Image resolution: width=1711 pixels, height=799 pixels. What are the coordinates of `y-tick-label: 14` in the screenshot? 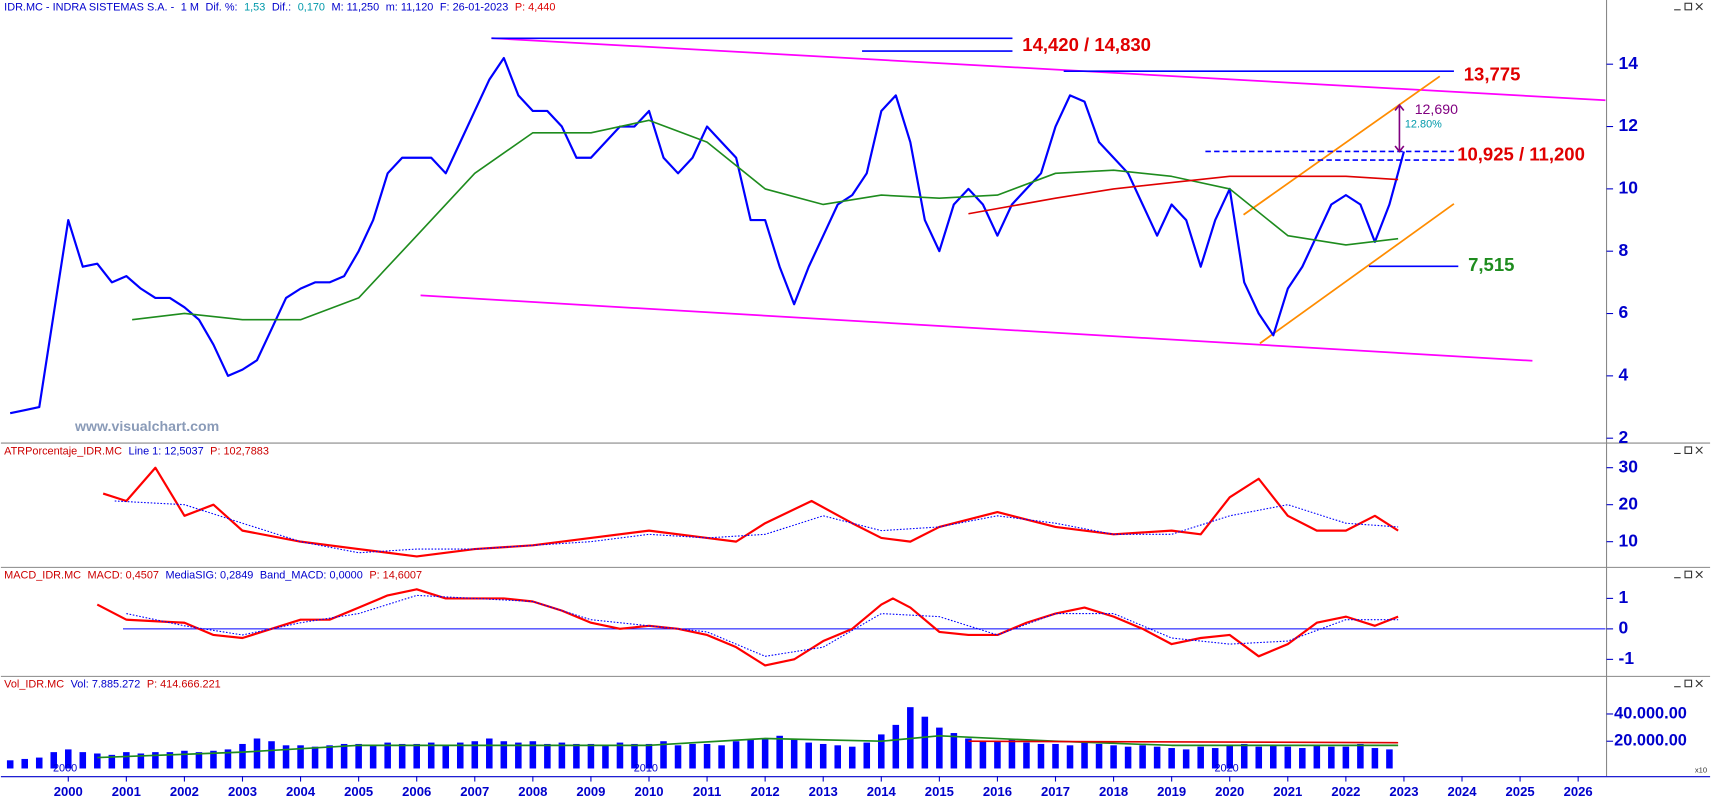 It's located at (1629, 63).